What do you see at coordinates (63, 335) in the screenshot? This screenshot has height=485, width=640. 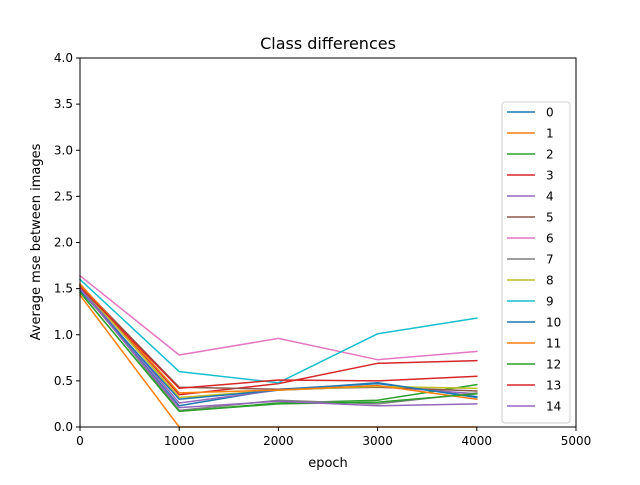 I see `y-tick-label: 1.0` at bounding box center [63, 335].